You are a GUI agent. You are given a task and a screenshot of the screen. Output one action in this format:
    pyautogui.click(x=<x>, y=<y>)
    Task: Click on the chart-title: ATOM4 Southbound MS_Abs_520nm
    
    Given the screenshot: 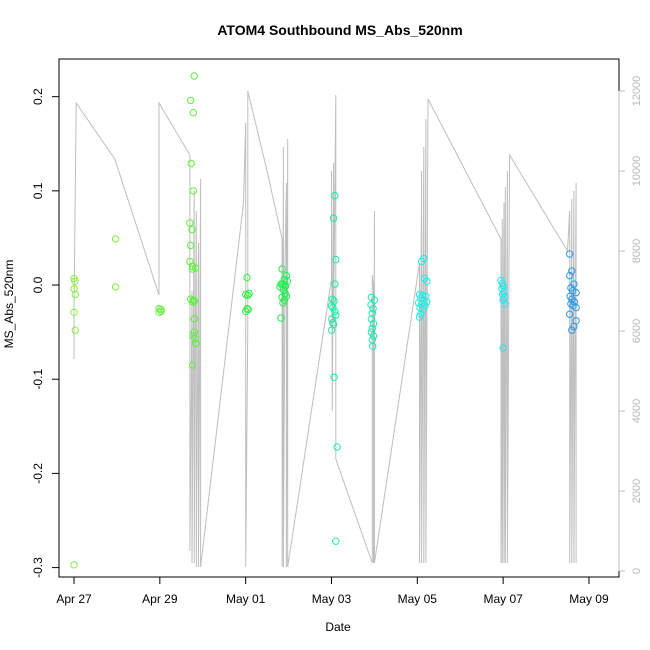 What is the action you would take?
    pyautogui.click(x=339, y=30)
    